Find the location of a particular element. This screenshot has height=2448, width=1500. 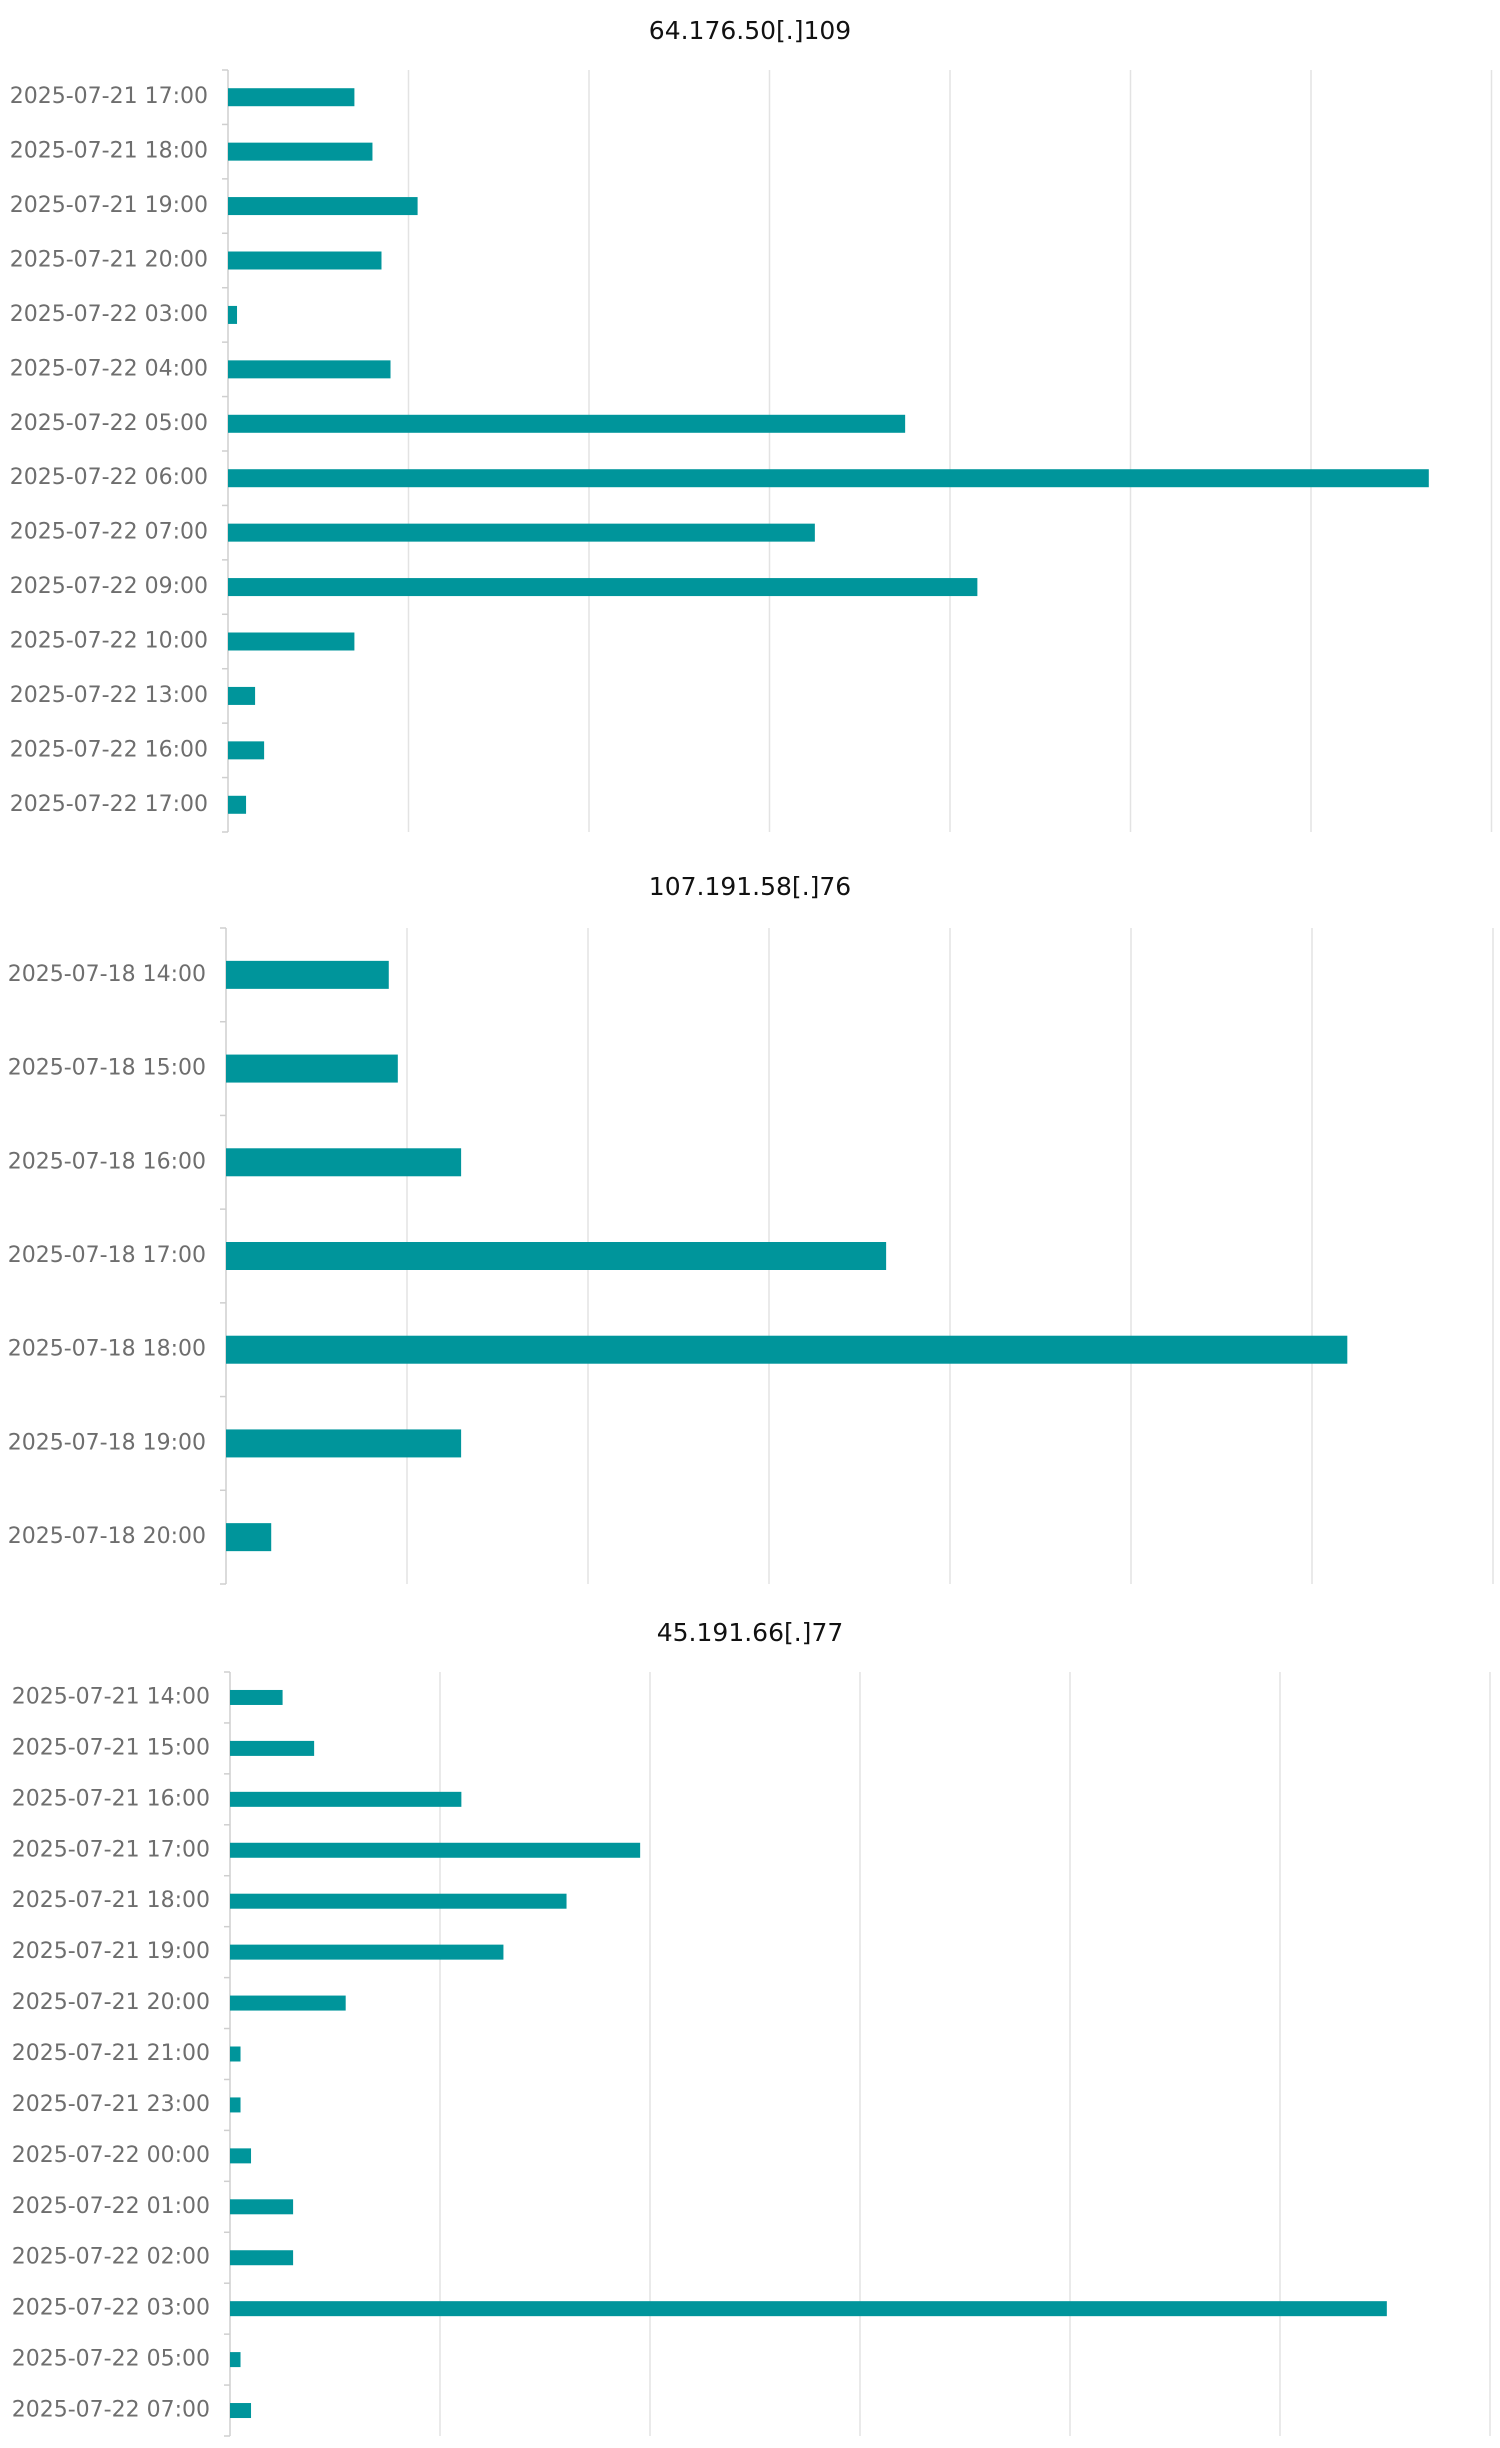

category-label: 2025-07-18 18:00 is located at coordinates (107, 1349).